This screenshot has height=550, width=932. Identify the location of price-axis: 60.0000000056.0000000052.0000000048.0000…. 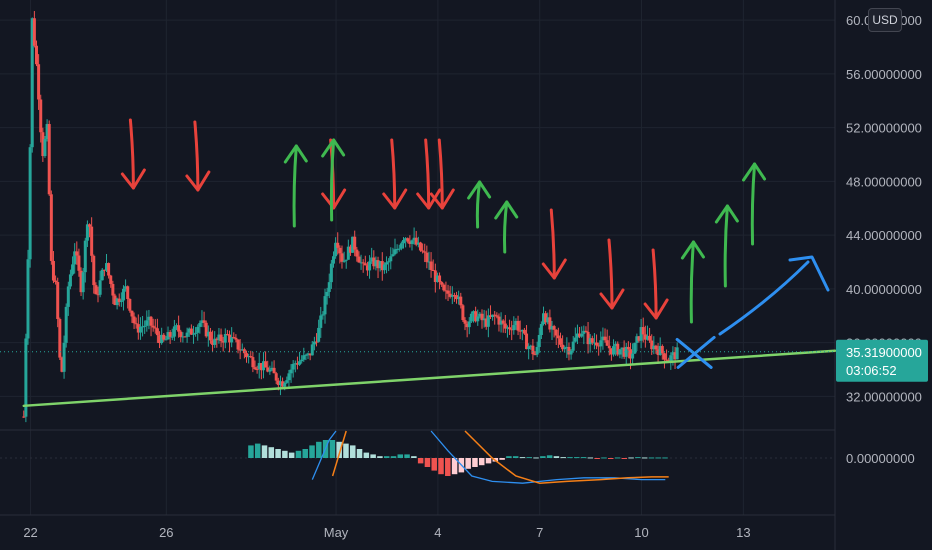
(884, 275).